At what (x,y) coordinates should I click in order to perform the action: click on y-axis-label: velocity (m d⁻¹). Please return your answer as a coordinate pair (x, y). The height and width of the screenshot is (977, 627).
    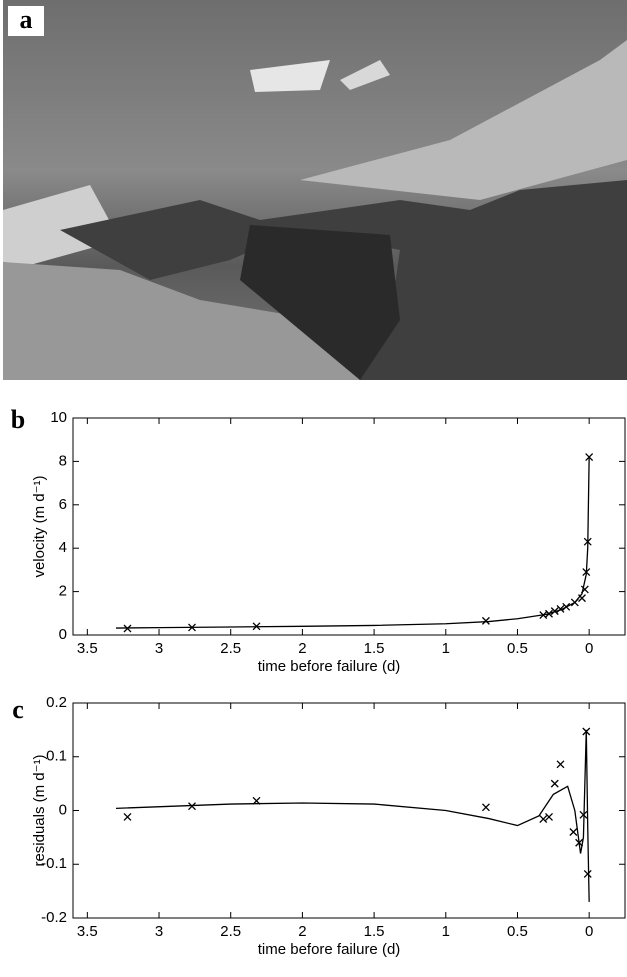
    Looking at the image, I should click on (39, 526).